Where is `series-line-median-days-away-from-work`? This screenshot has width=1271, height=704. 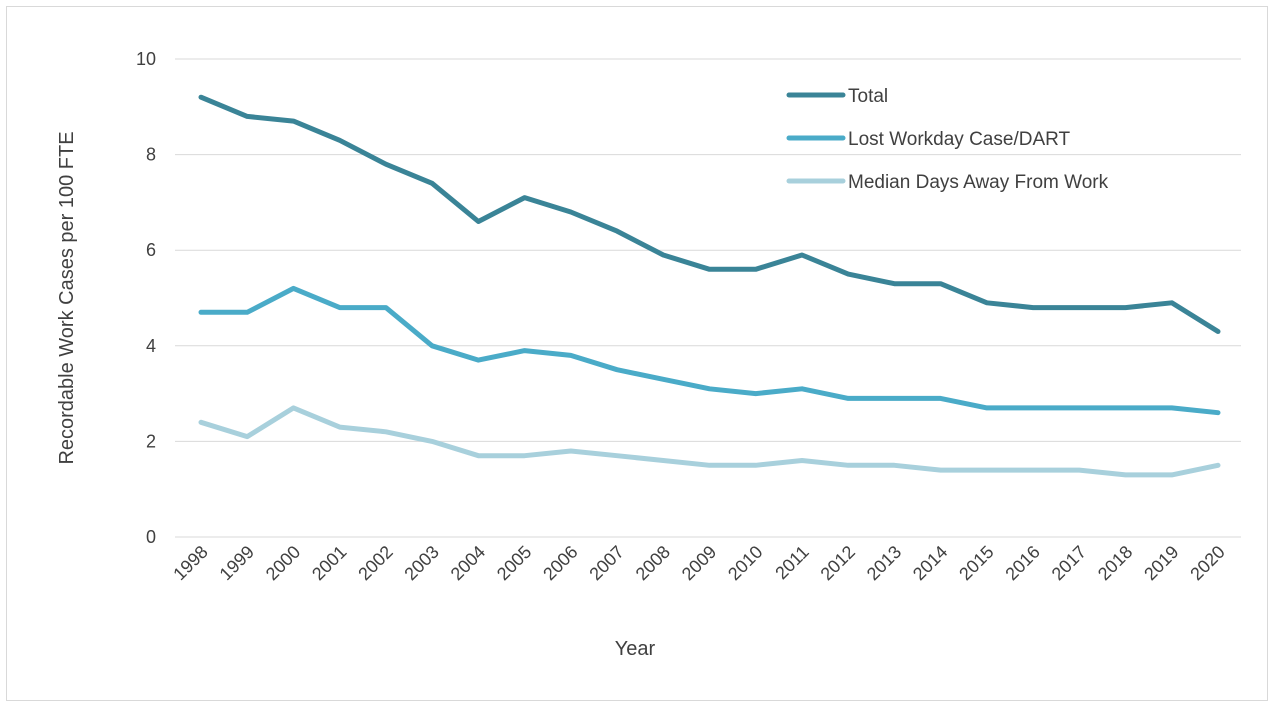
series-line-median-days-away-from-work is located at coordinates (709, 441).